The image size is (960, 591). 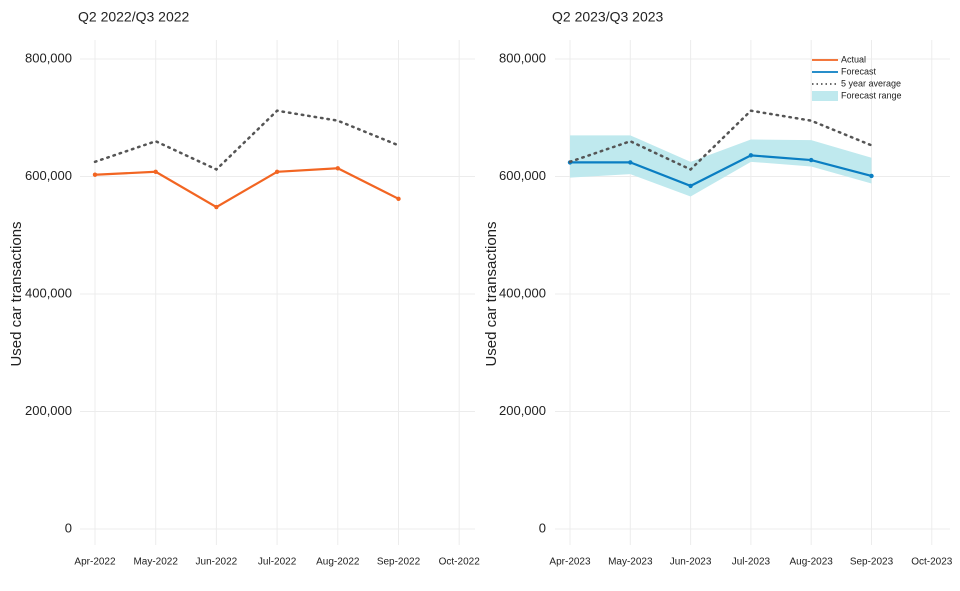 What do you see at coordinates (825, 96) in the screenshot?
I see `legend-swatch` at bounding box center [825, 96].